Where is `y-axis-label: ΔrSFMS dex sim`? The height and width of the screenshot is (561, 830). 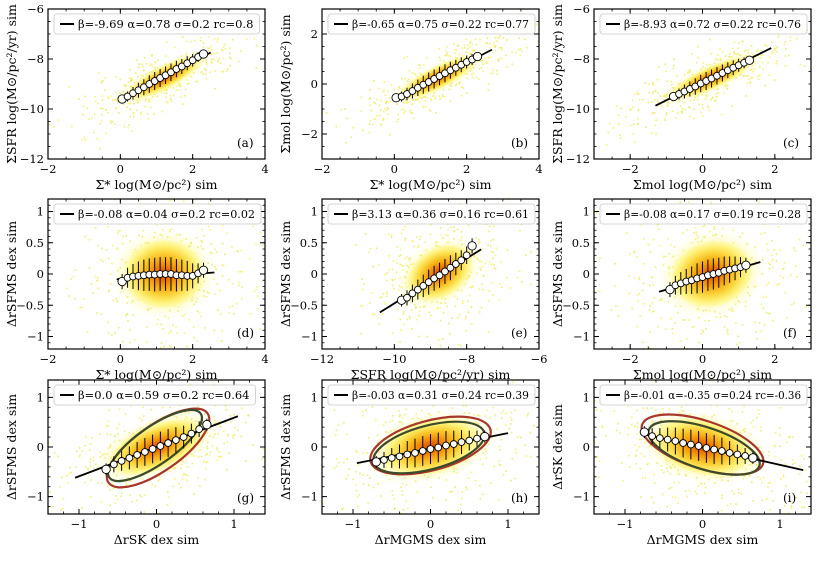 y-axis-label: ΔrSFMS dex sim is located at coordinates (557, 274).